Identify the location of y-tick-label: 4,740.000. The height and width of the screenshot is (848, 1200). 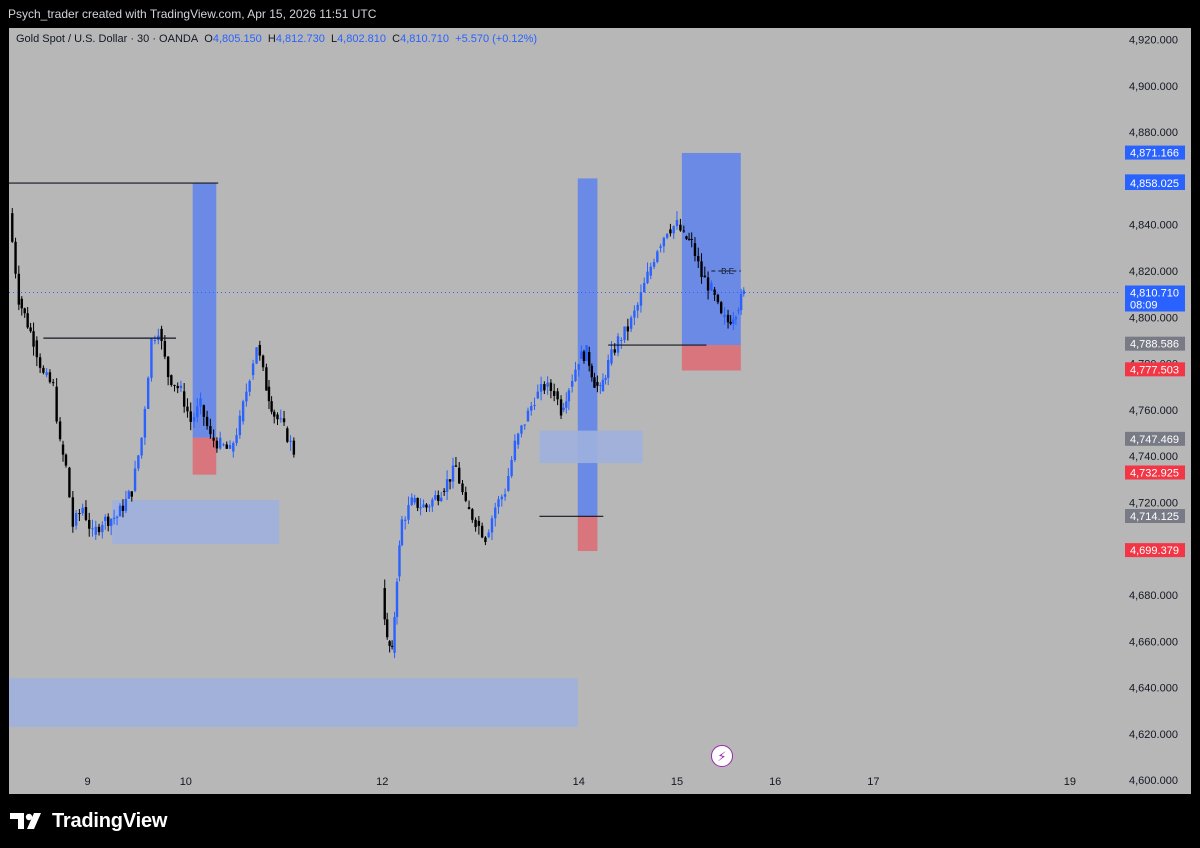
(1153, 457).